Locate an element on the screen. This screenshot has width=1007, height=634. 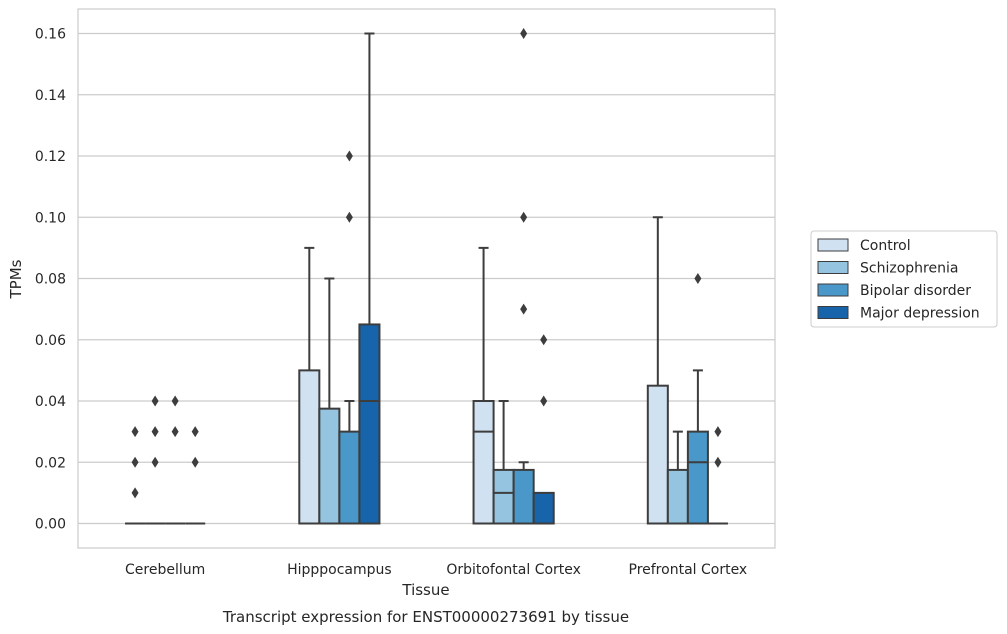
y-tick-label: 0.08 is located at coordinates (50, 280).